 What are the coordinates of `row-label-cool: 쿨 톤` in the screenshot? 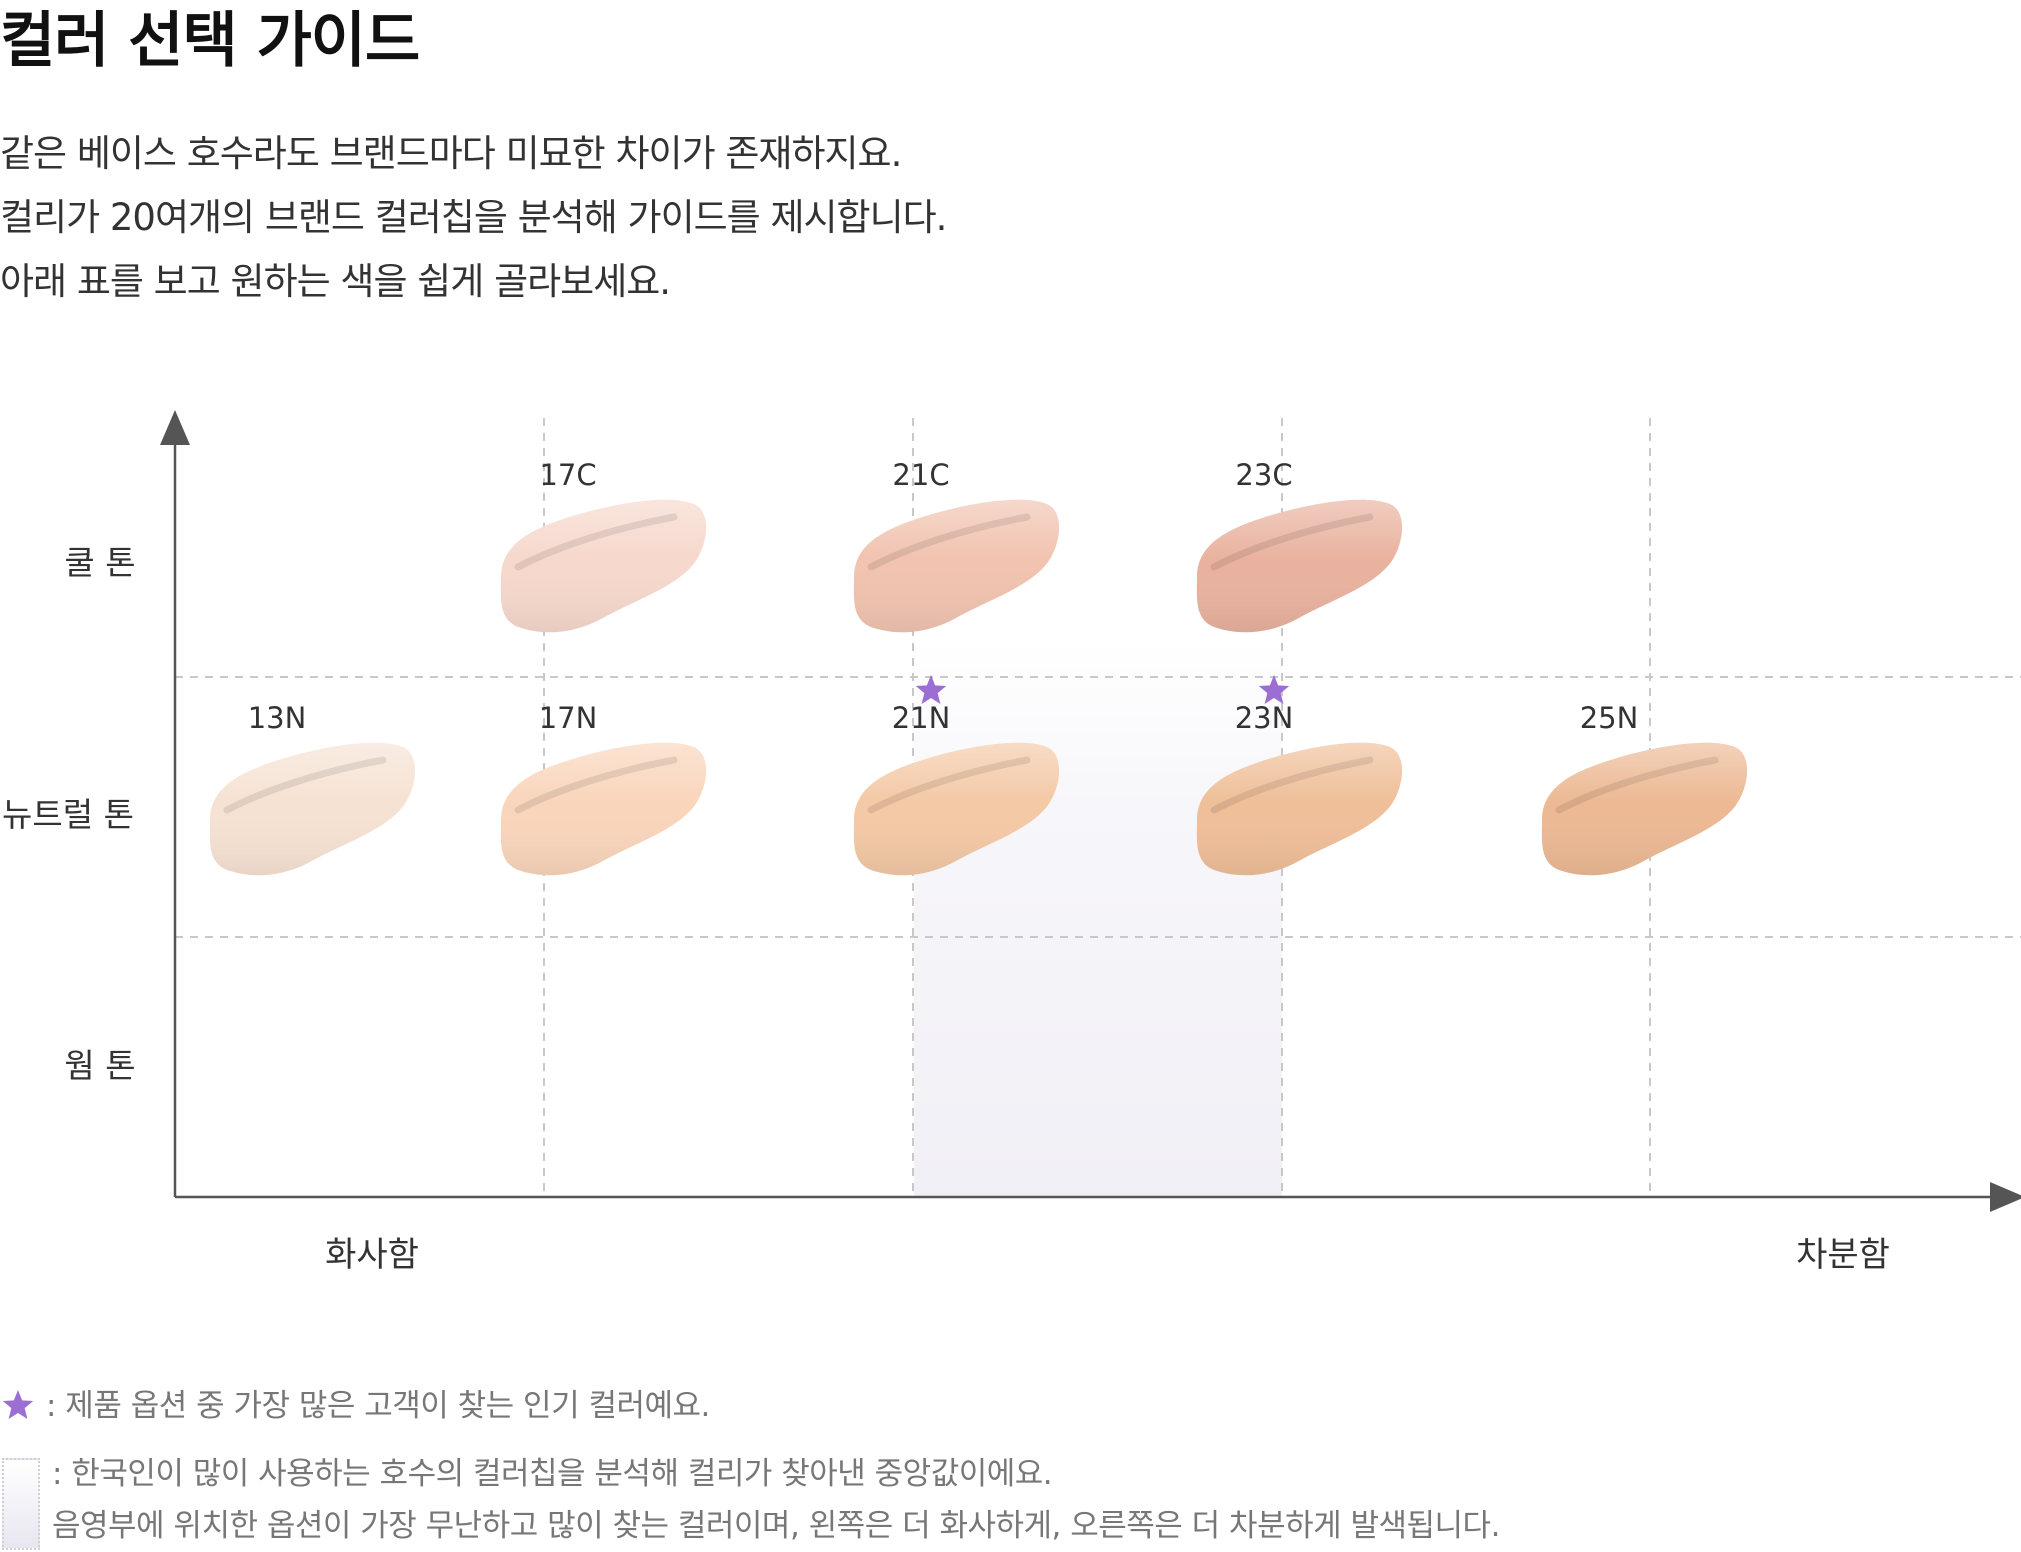 It's located at (99, 562).